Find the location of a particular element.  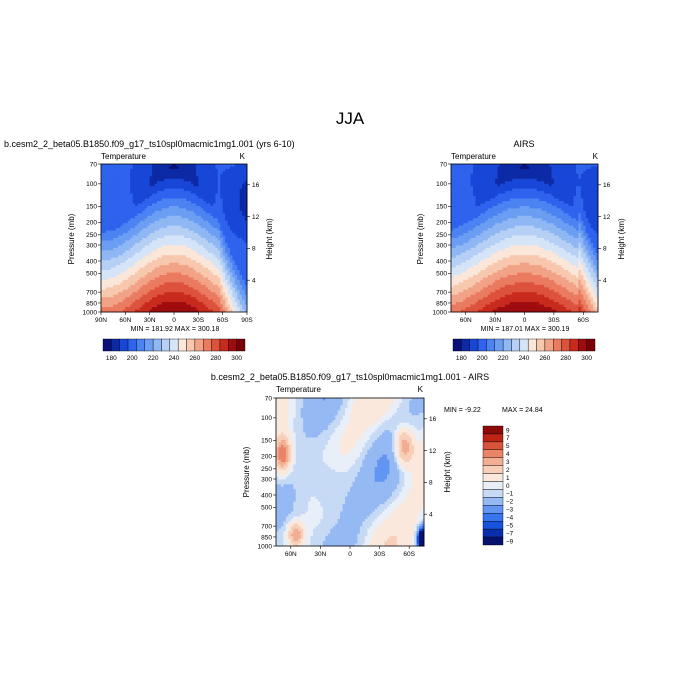

stats-text: MIN = 181.92 MAX = 300.18 is located at coordinates (175, 329).